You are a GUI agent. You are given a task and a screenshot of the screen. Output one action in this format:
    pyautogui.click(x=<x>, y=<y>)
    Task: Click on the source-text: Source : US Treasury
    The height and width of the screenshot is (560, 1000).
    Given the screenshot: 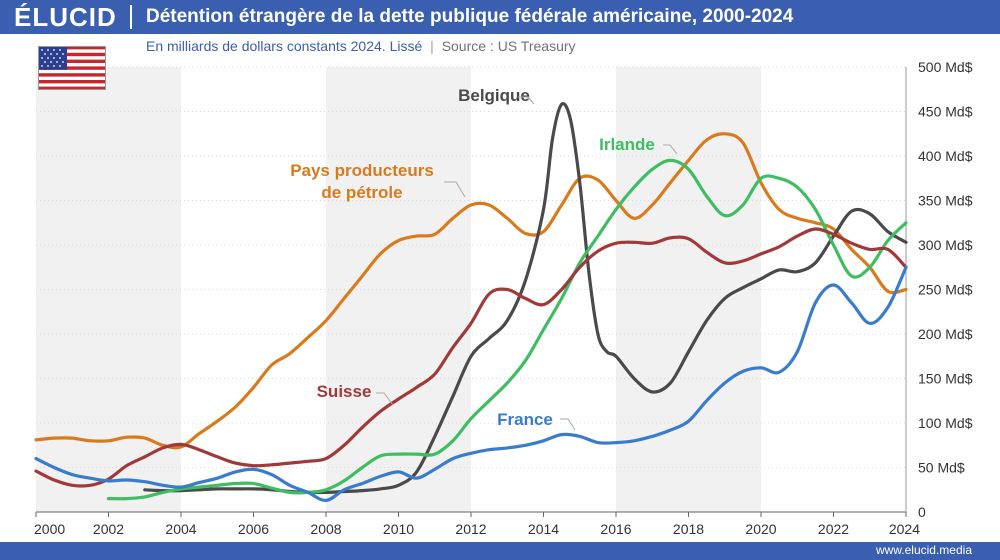 What is the action you would take?
    pyautogui.click(x=508, y=46)
    